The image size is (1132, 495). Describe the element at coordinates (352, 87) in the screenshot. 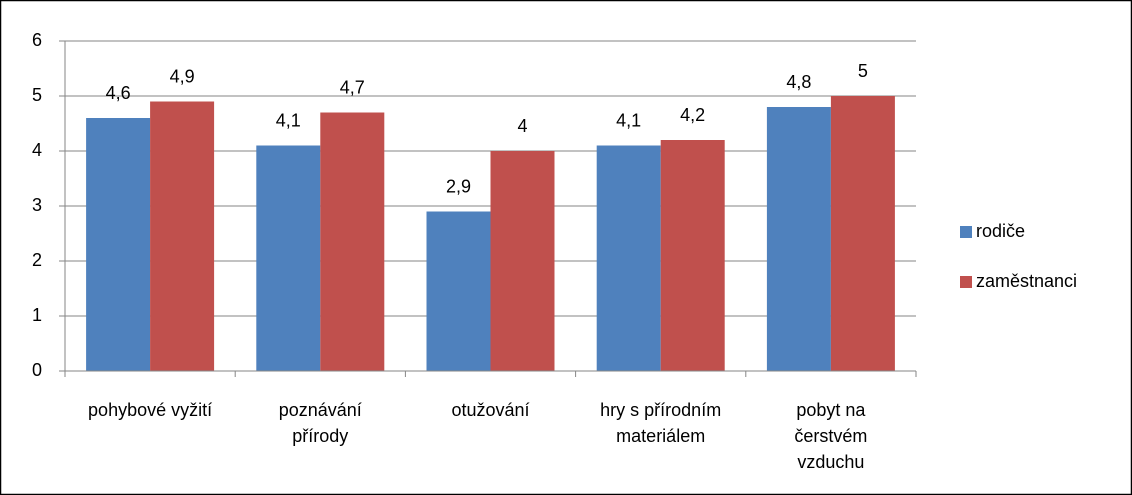

I see `data-label: 4,7` at that location.